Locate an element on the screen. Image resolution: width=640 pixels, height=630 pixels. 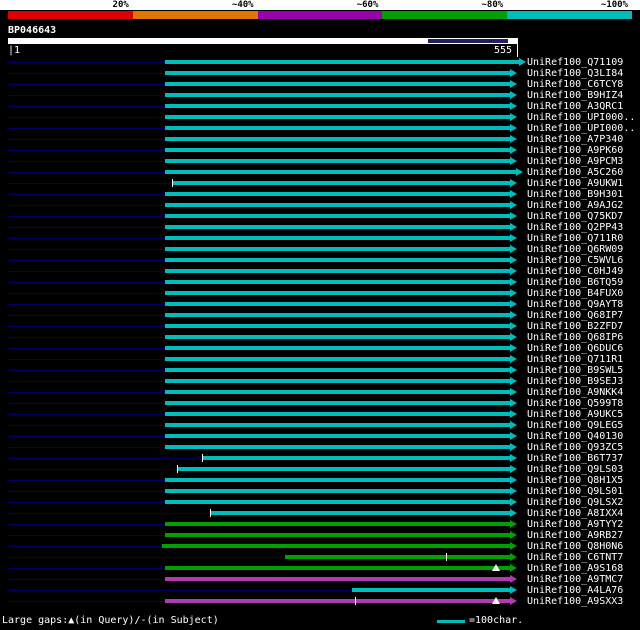
hit-label: UniRef100_Q68IP6 is located at coordinates (575, 337).